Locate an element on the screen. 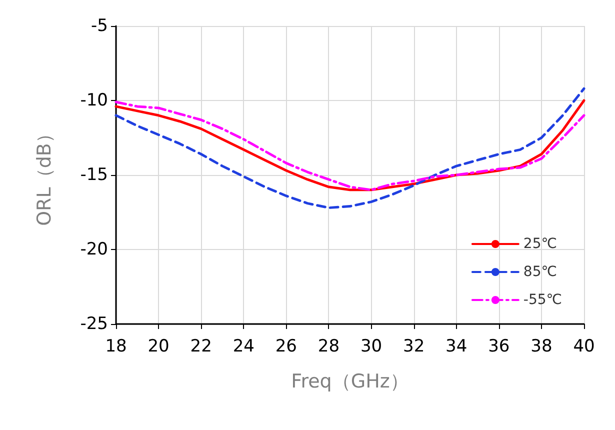 The image size is (615, 430). x-tick-label: 38 is located at coordinates (541, 346).